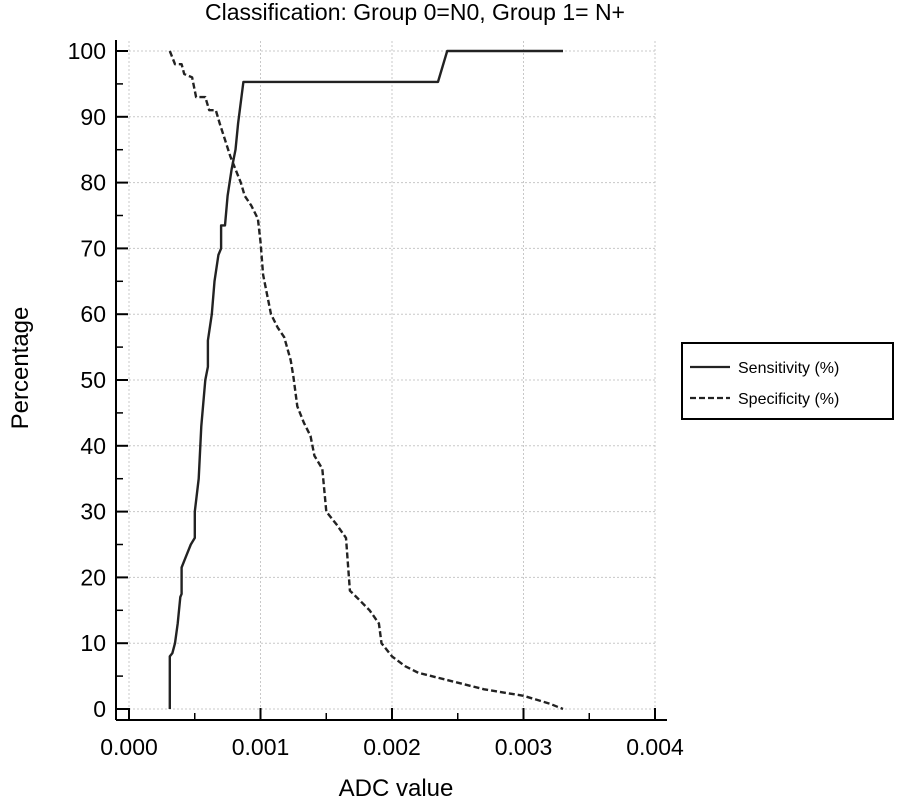 This screenshot has width=899, height=800. What do you see at coordinates (396, 787) in the screenshot?
I see `x-axis-title: ADC value` at bounding box center [396, 787].